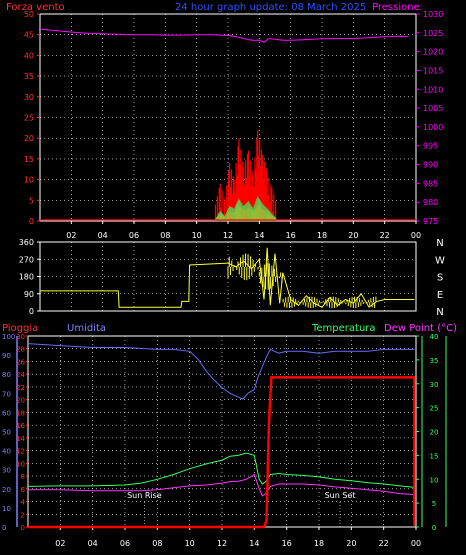 The height and width of the screenshot is (555, 466). Describe the element at coordinates (71, 235) in the screenshot. I see `wind-panel-xtick-label: 02` at that location.